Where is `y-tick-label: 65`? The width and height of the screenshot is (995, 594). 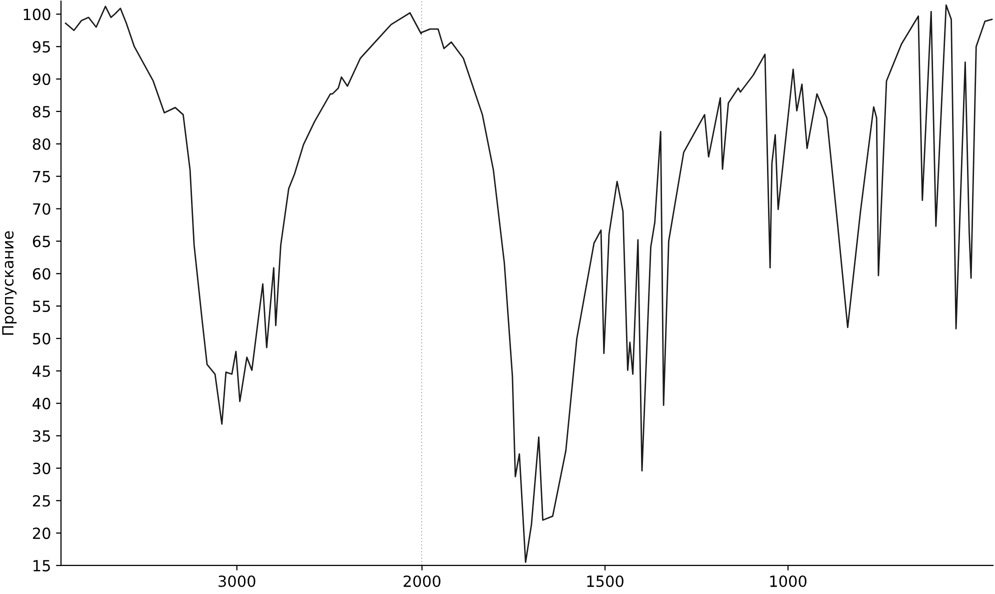 y-tick-label: 65 is located at coordinates (41, 242).